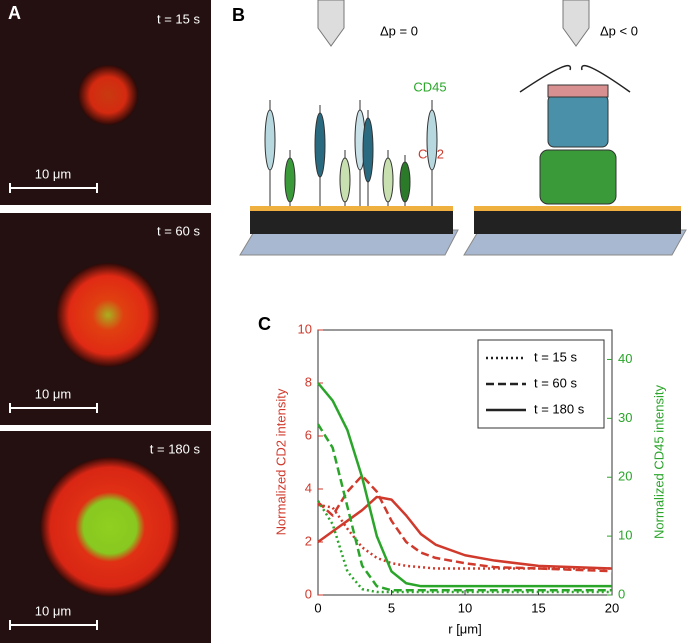 Image resolution: width=692 pixels, height=643 pixels. What do you see at coordinates (625, 476) in the screenshot?
I see `y2-tick-label: 20` at bounding box center [625, 476].